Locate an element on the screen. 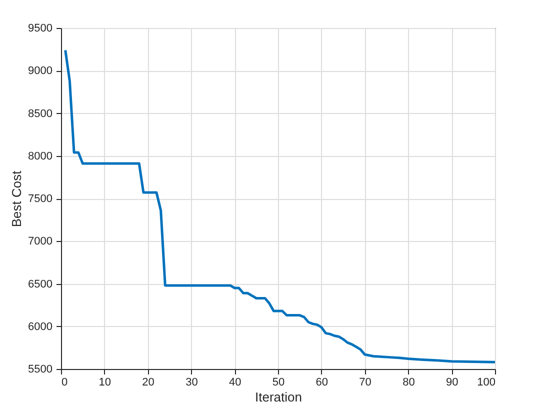  x-tick-label: 70 is located at coordinates (365, 382).